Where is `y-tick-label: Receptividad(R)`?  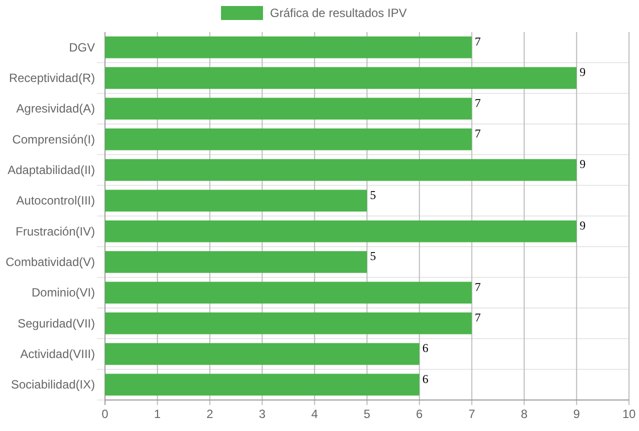 y-tick-label: Receptividad(R) is located at coordinates (51, 78).